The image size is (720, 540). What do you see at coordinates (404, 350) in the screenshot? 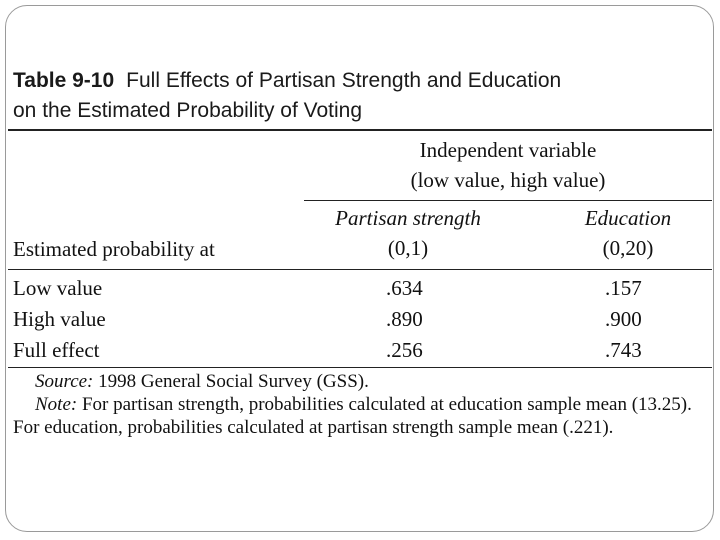
I see `cell-value: .256` at bounding box center [404, 350].